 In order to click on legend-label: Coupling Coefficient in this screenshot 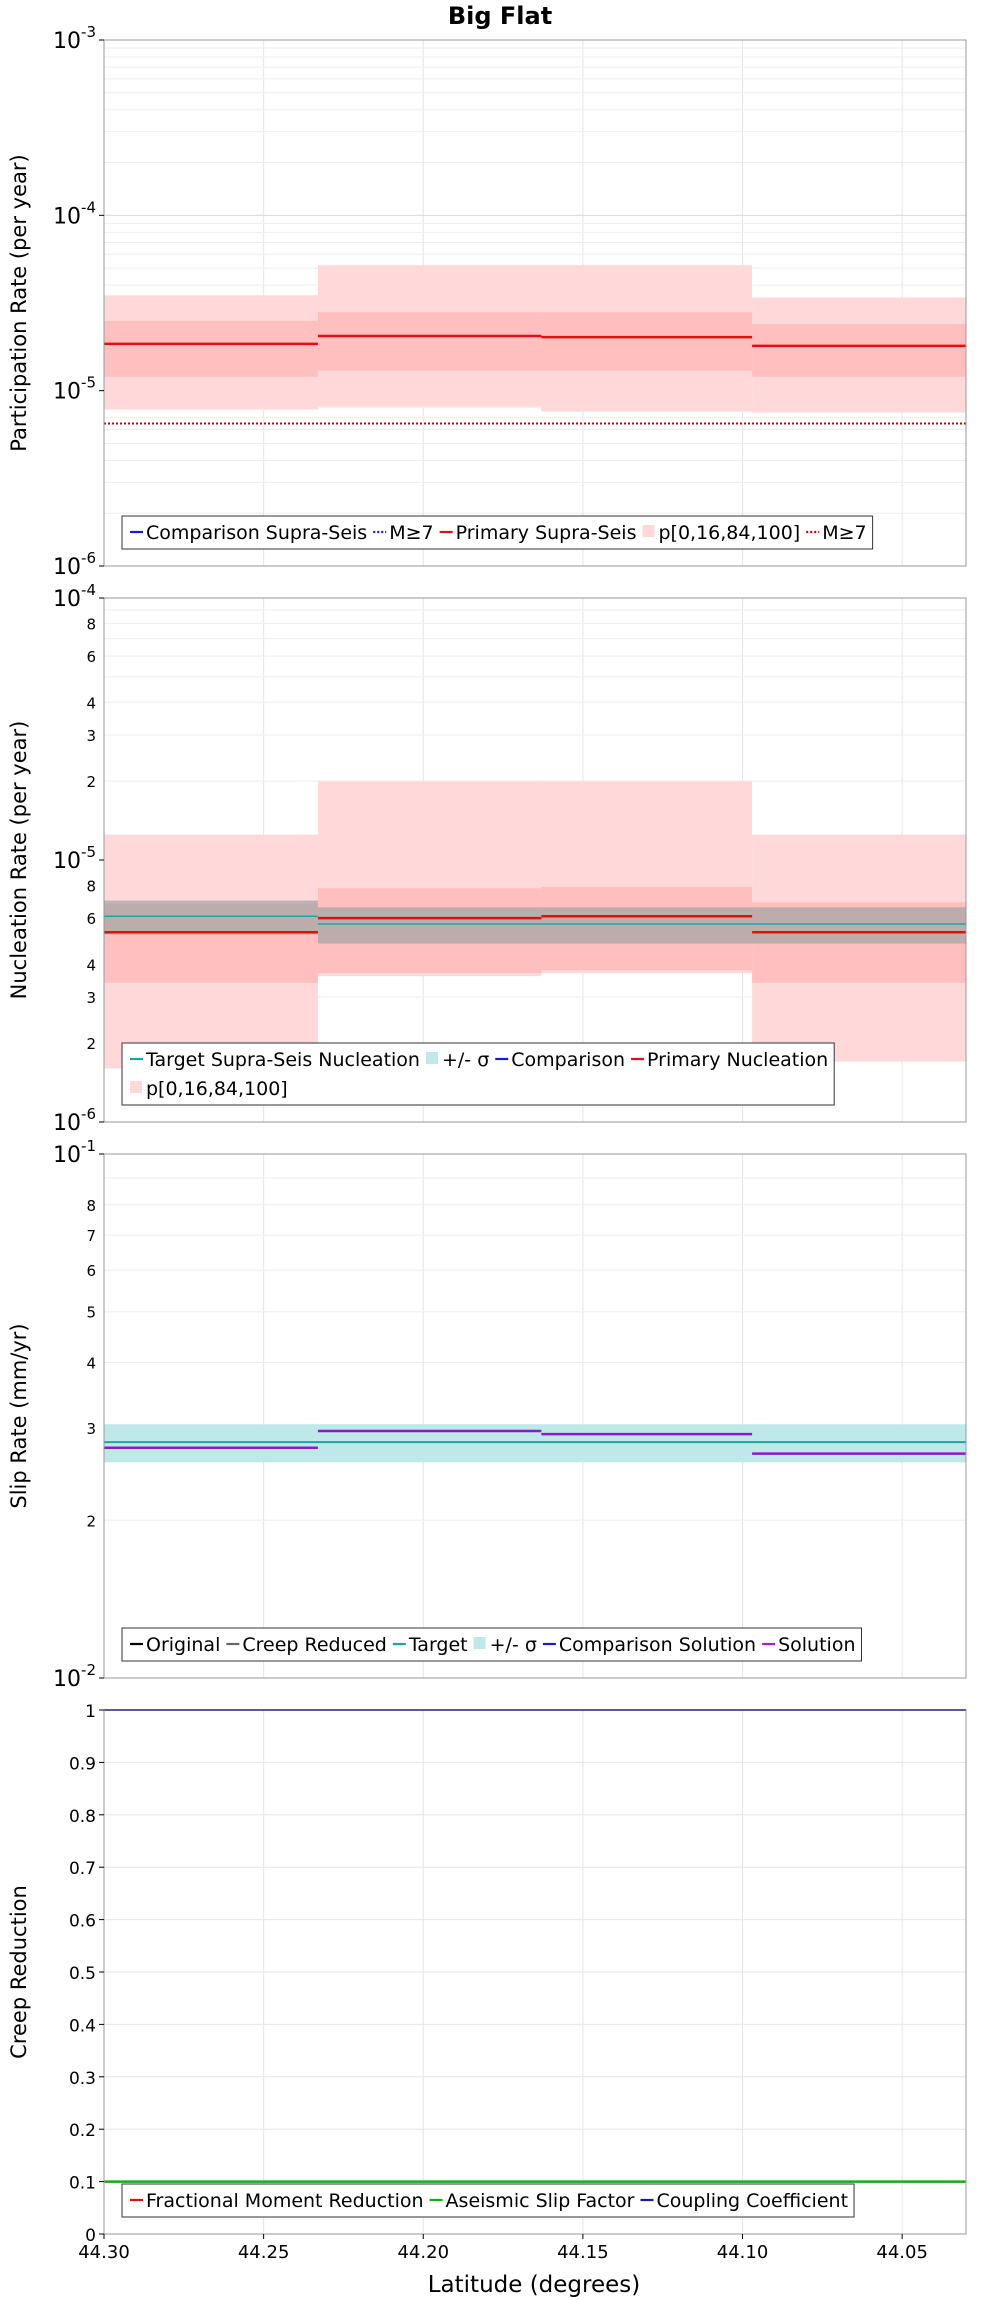, I will do `click(752, 2201)`.